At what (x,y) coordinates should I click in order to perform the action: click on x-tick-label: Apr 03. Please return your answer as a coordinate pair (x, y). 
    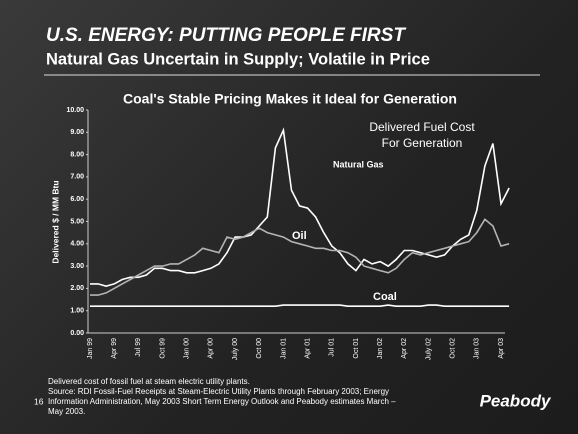
    Looking at the image, I should click on (501, 348).